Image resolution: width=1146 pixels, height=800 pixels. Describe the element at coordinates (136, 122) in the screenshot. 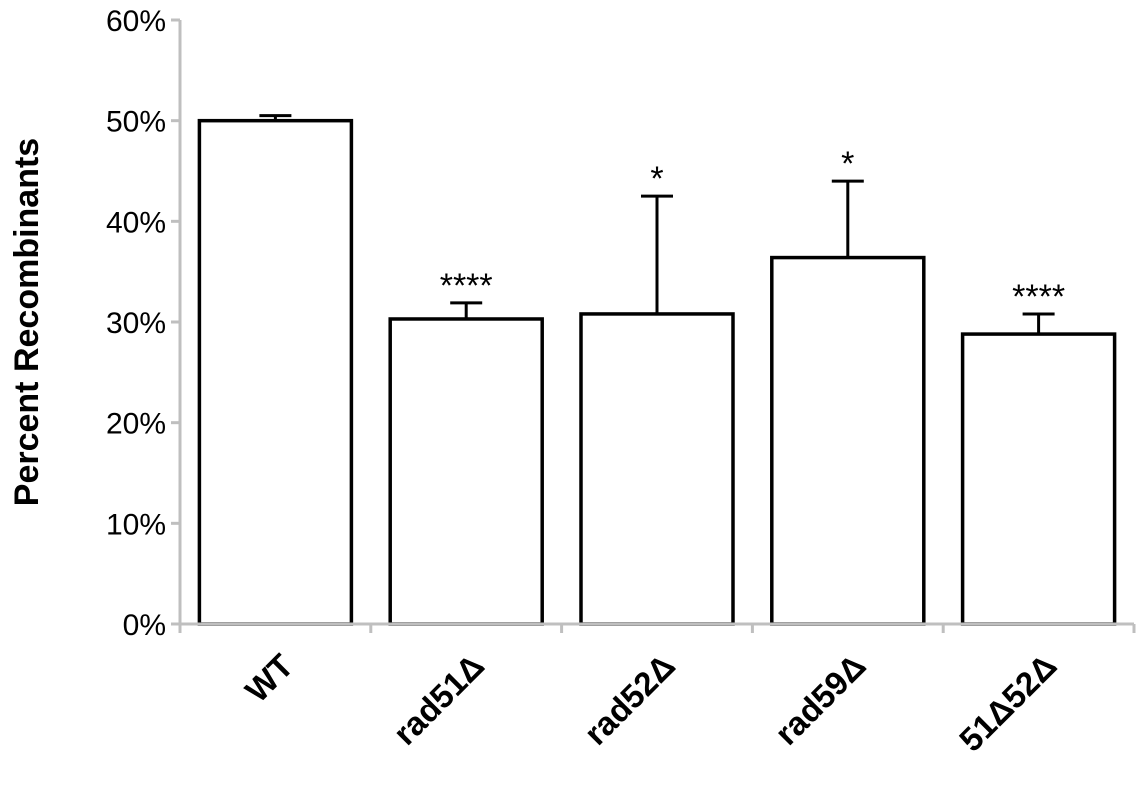

I see `y-tick-label: 50%` at that location.